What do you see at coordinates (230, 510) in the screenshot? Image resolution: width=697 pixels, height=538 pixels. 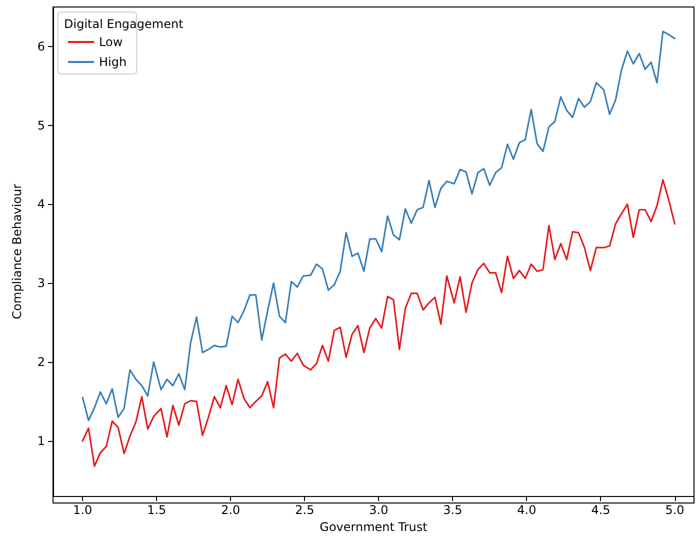 I see `x-tick-label: 2.0` at bounding box center [230, 510].